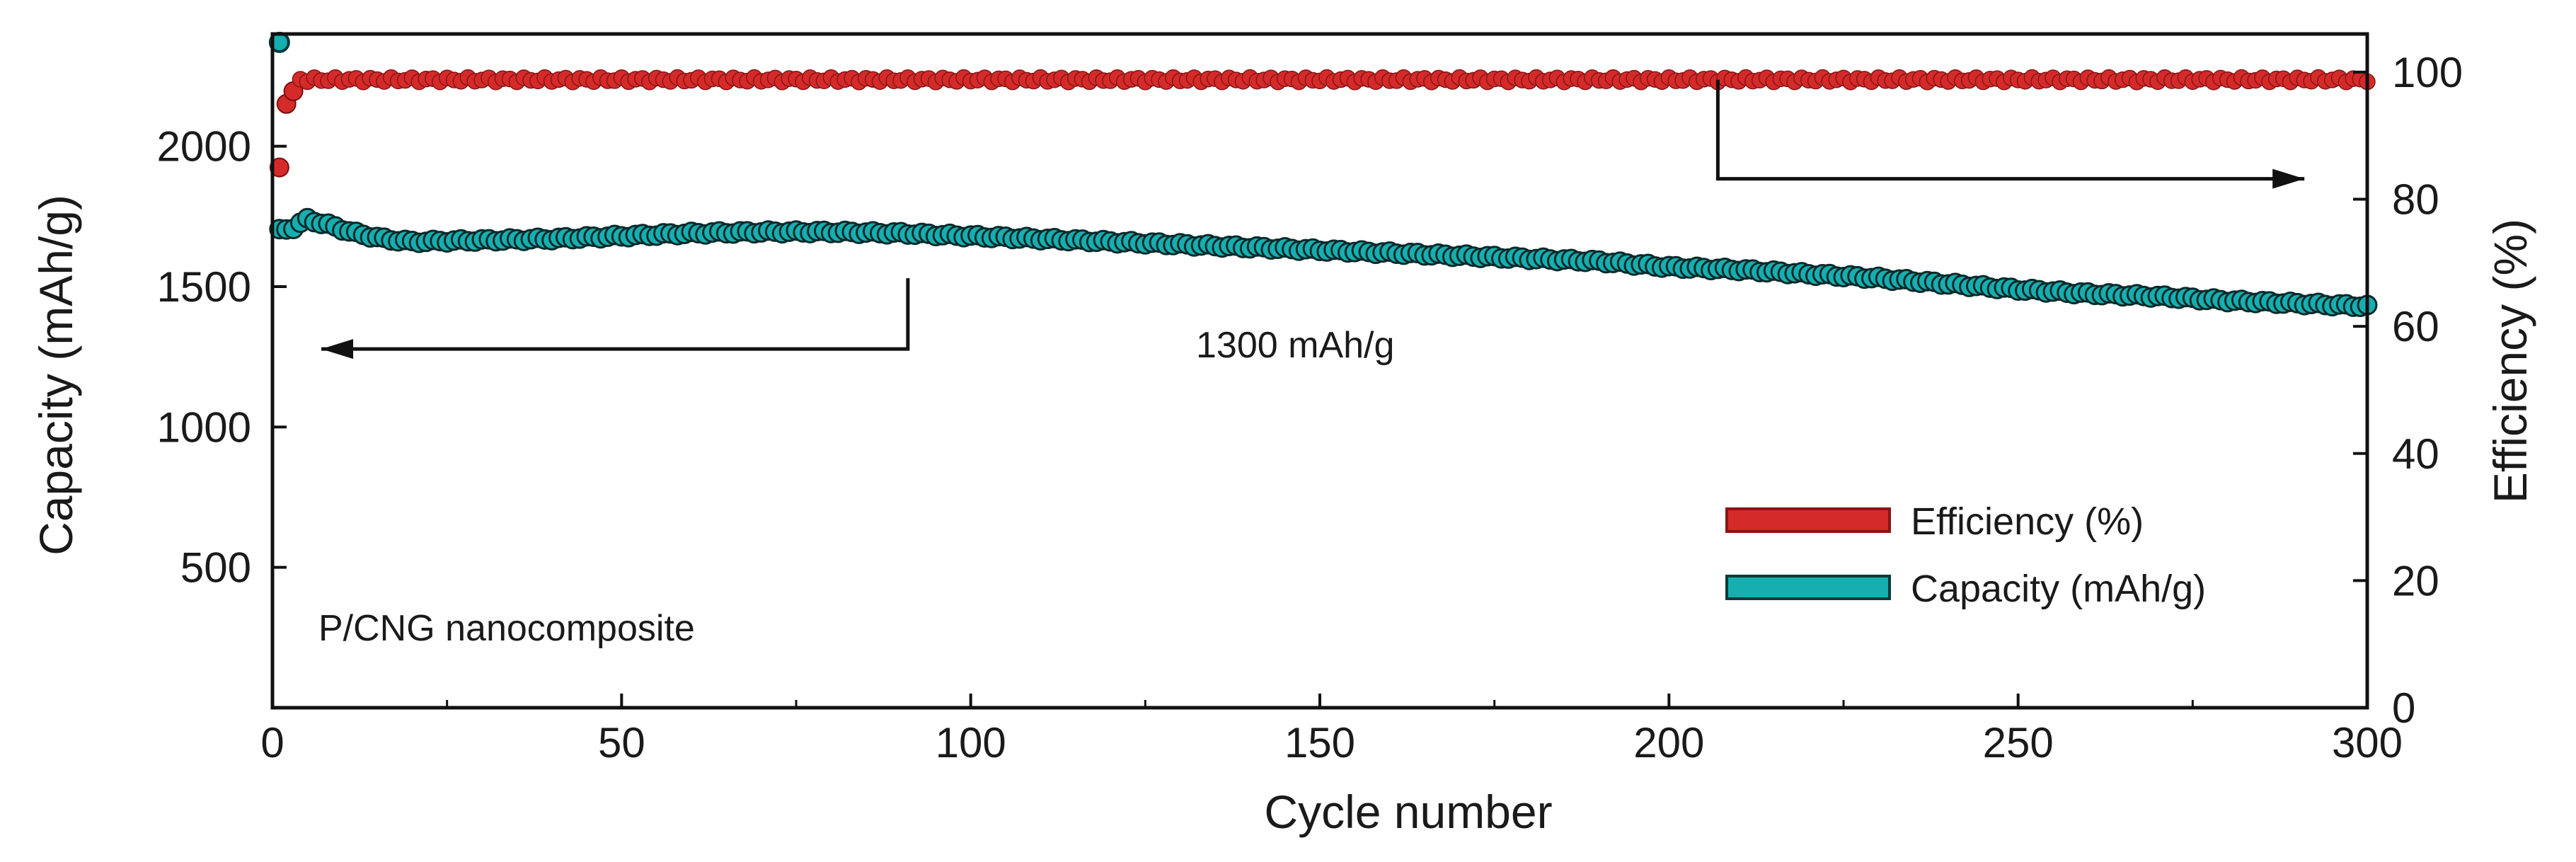  What do you see at coordinates (279, 167) in the screenshot?
I see `efficiency-point` at bounding box center [279, 167].